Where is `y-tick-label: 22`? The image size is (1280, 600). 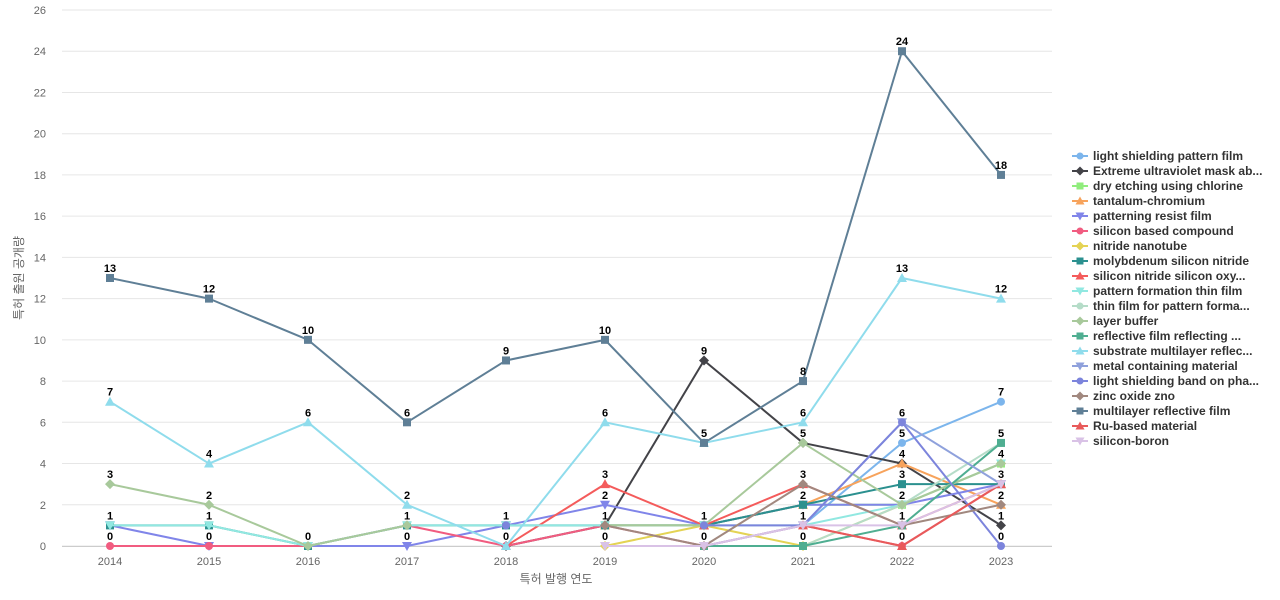
y-tick-label: 22 is located at coordinates (40, 93).